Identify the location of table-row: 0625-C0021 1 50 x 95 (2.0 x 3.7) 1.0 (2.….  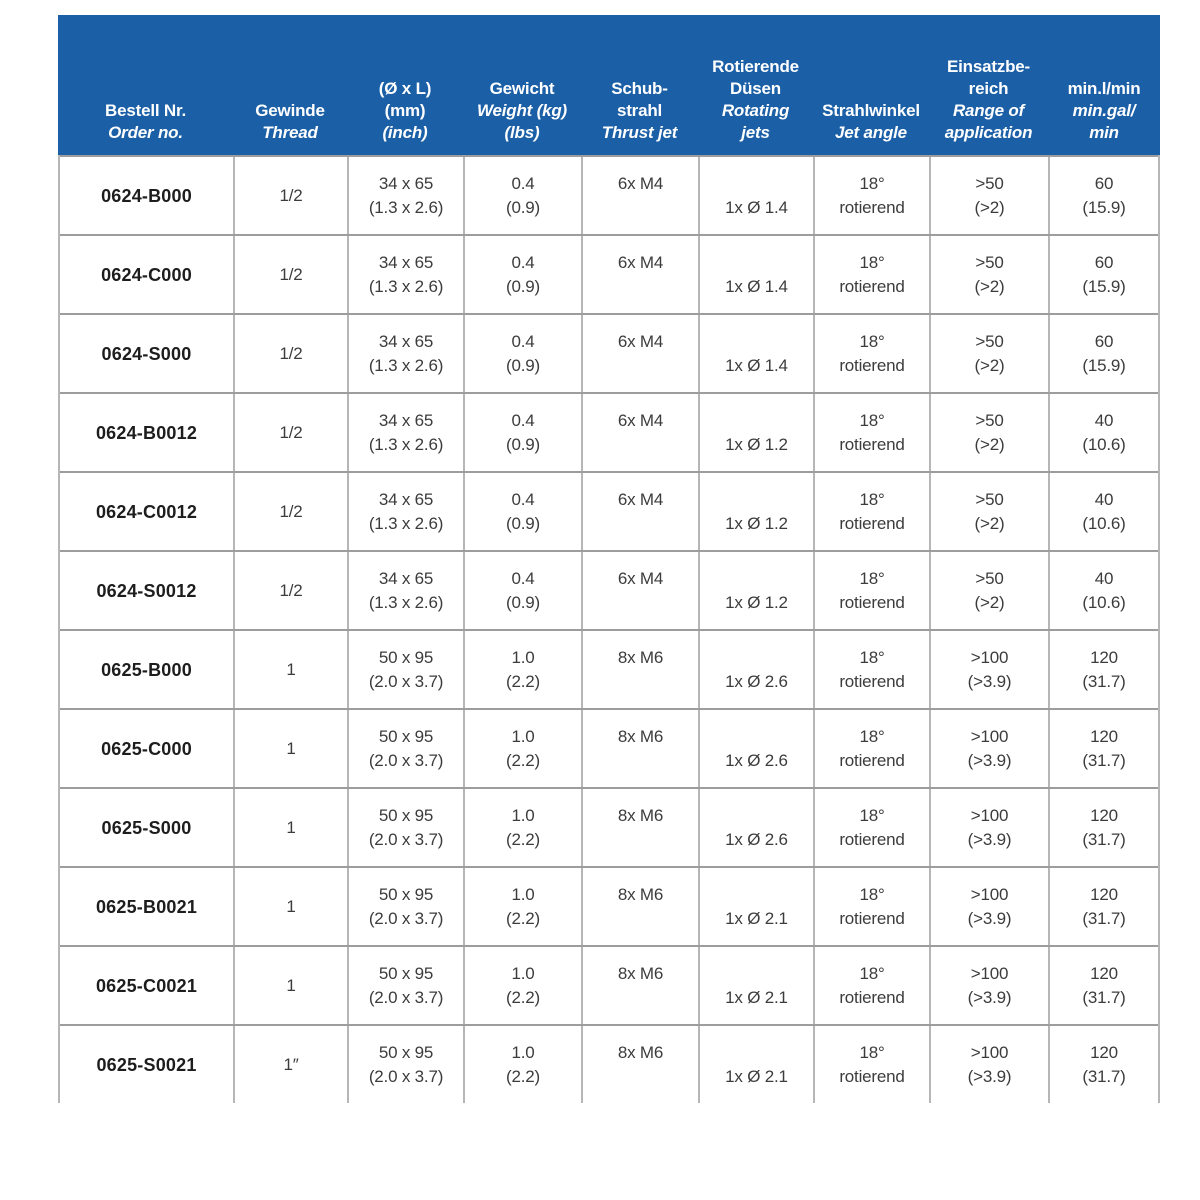
(609, 984).